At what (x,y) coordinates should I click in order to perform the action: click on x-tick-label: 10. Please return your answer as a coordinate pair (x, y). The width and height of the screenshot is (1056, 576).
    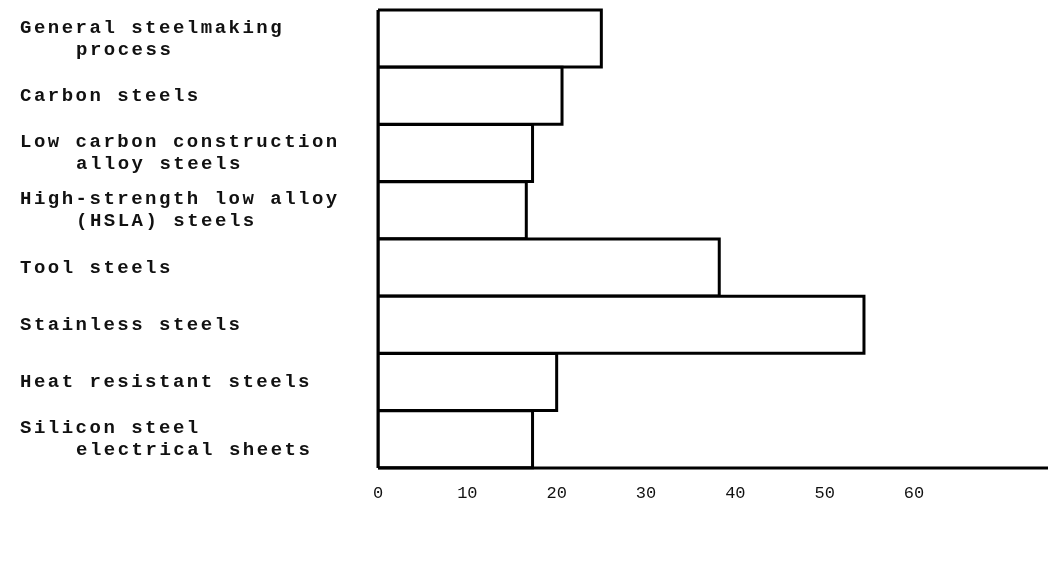
    Looking at the image, I should click on (467, 494).